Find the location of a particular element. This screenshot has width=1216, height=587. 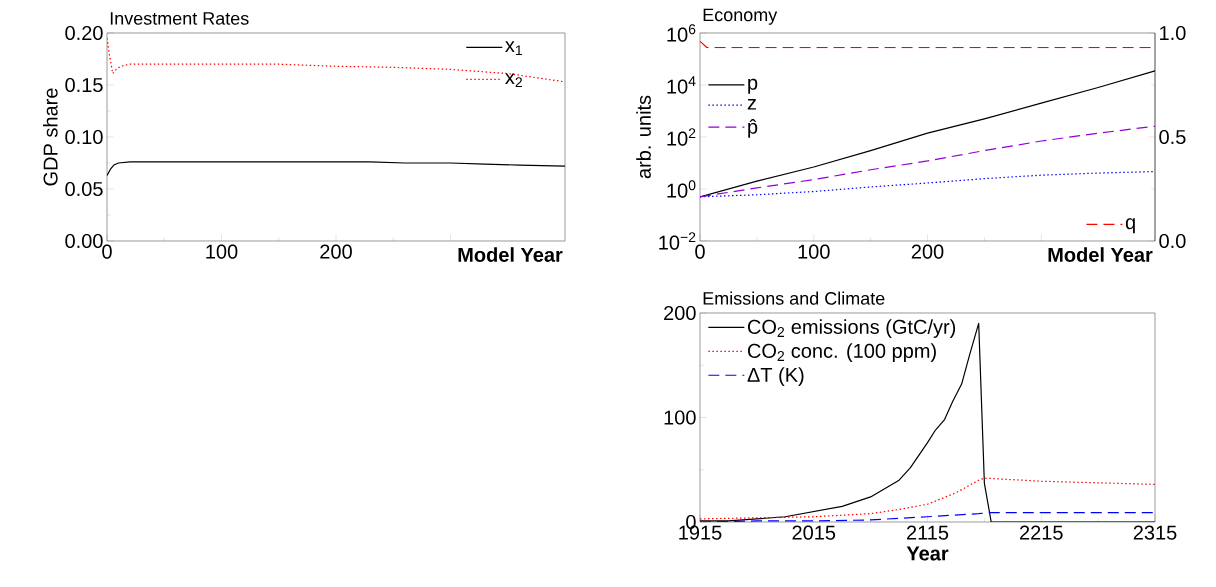

x-axis-title: Year is located at coordinates (927, 553).